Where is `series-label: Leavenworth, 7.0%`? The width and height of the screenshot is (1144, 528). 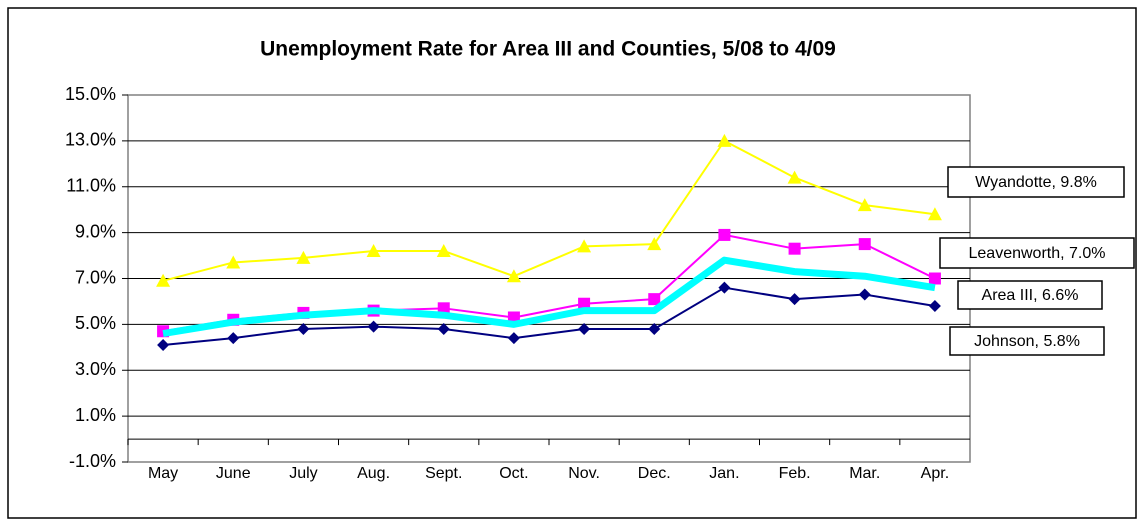
series-label: Leavenworth, 7.0% is located at coordinates (1037, 253).